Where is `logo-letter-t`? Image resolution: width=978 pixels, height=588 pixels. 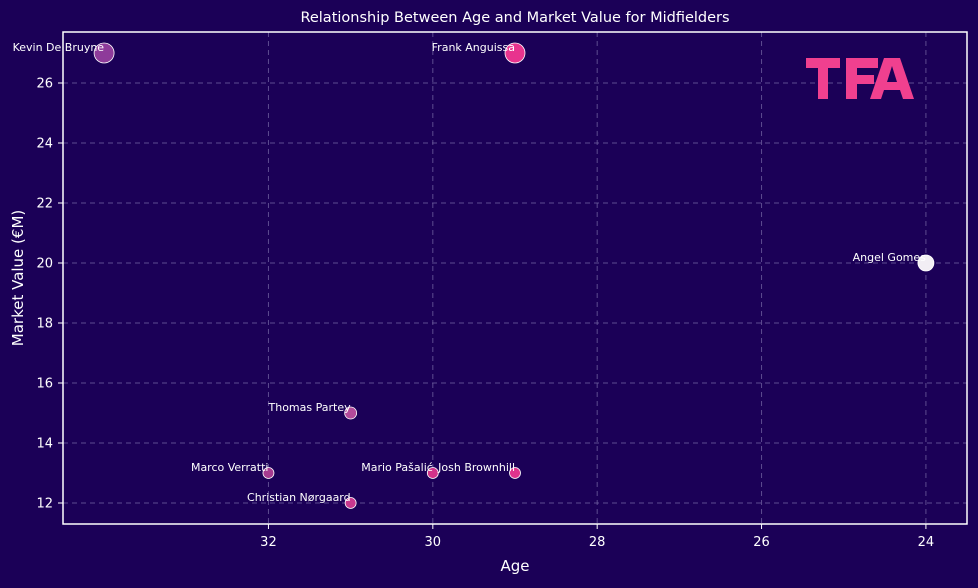
logo-letter-t is located at coordinates (823, 78).